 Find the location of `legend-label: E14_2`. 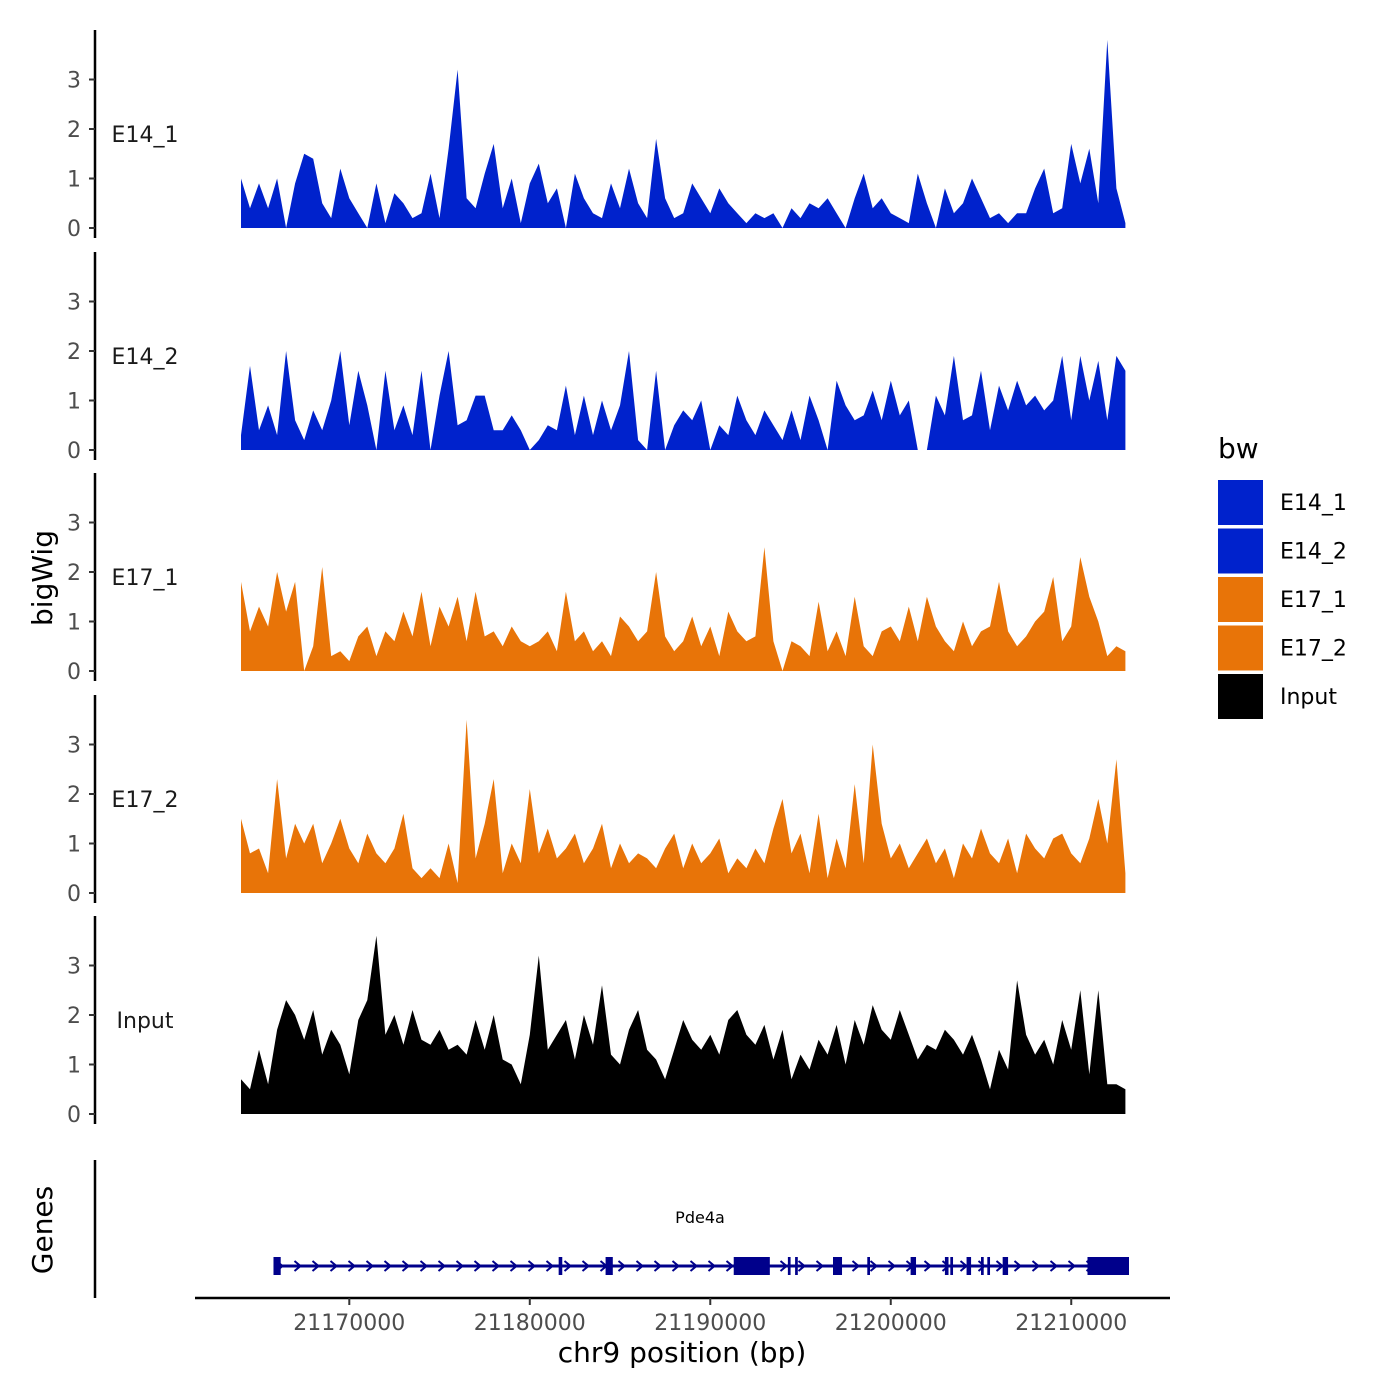

legend-label: E14_2 is located at coordinates (1313, 552).